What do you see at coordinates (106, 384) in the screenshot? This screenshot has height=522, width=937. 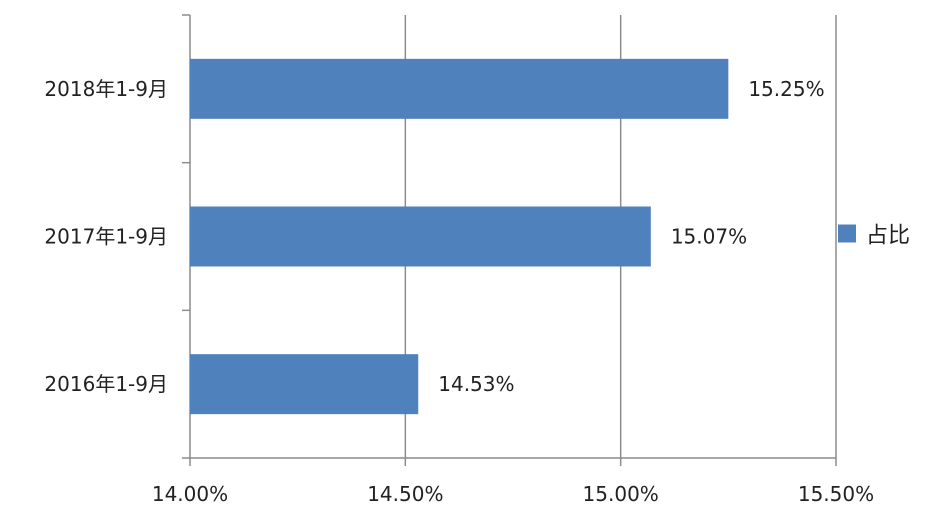 I see `y-category-label: 2016年1-9月` at bounding box center [106, 384].